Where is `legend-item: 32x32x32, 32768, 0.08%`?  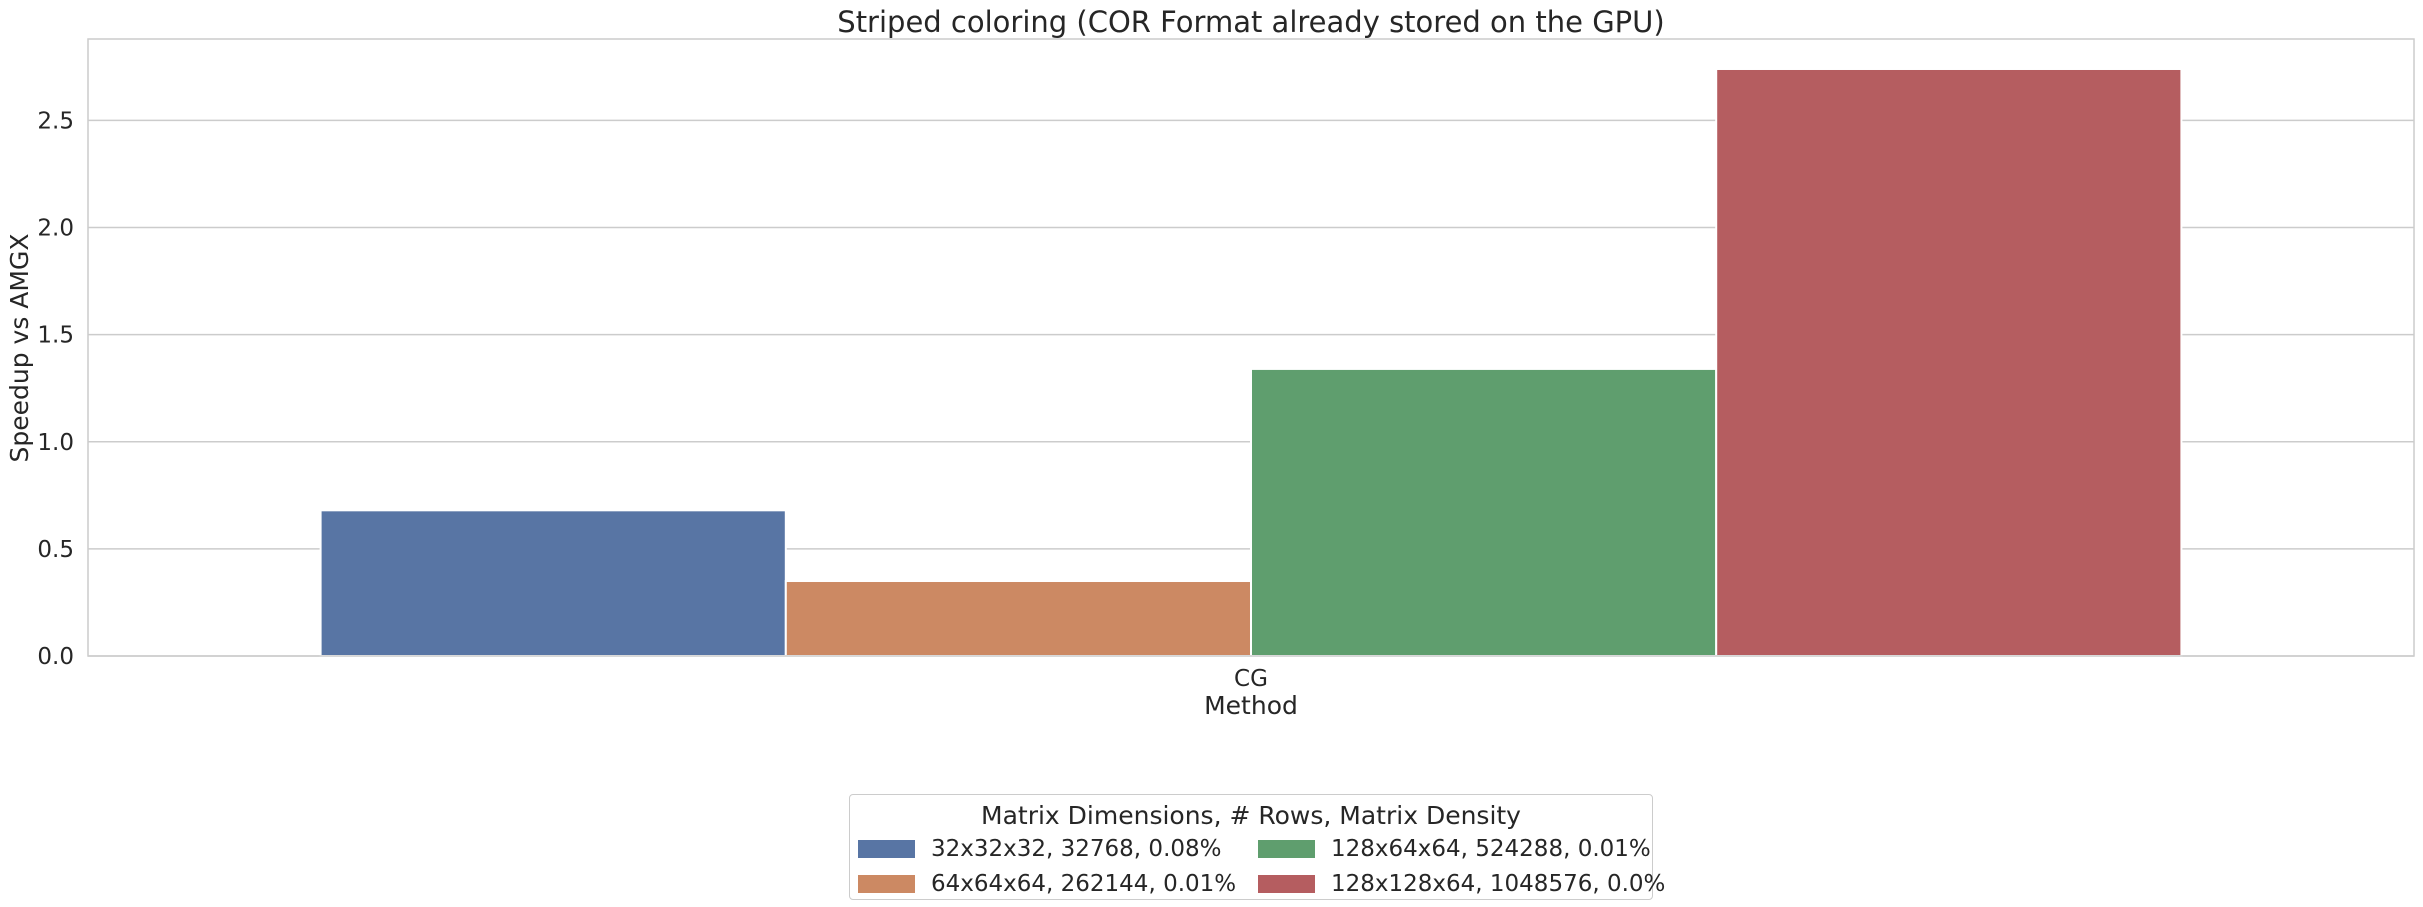
legend-item: 32x32x32, 32768, 0.08% is located at coordinates (1058, 848).